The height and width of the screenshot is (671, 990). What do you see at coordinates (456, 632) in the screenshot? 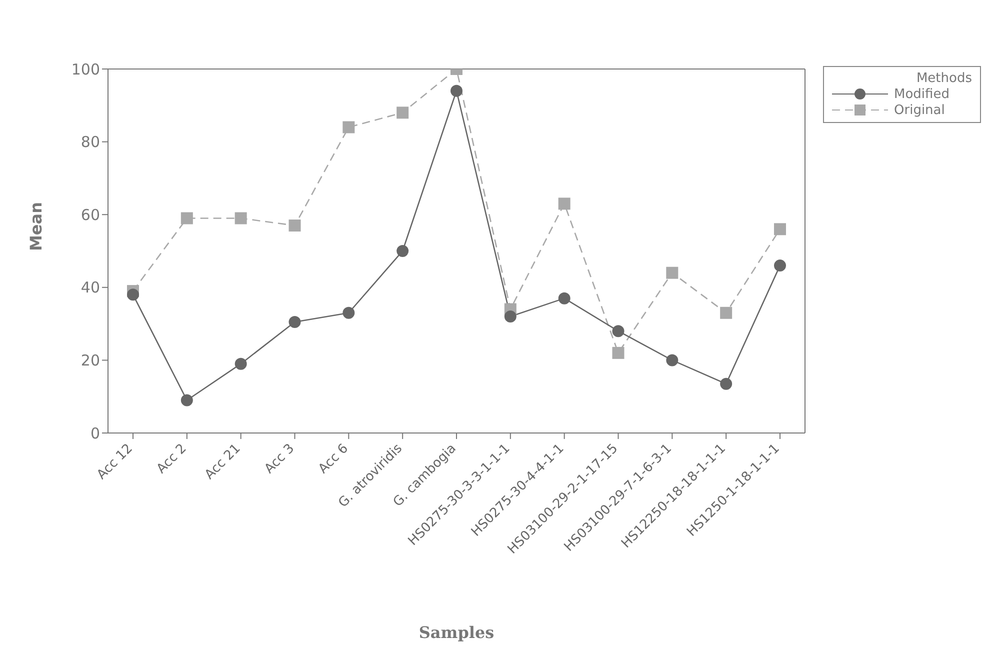
I see `x-axis-title: Samples` at bounding box center [456, 632].